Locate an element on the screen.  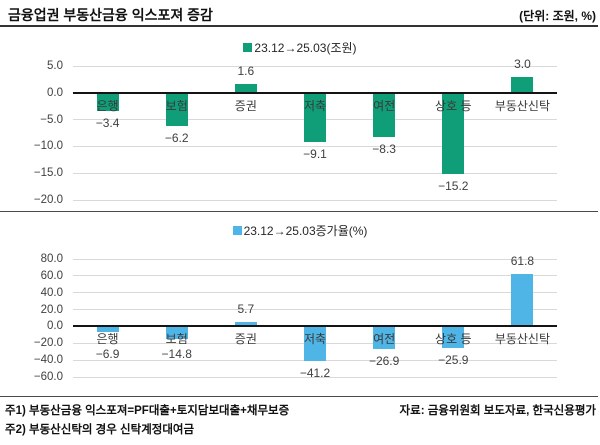
y-tick-label: 20.0 is located at coordinates (51, 309).